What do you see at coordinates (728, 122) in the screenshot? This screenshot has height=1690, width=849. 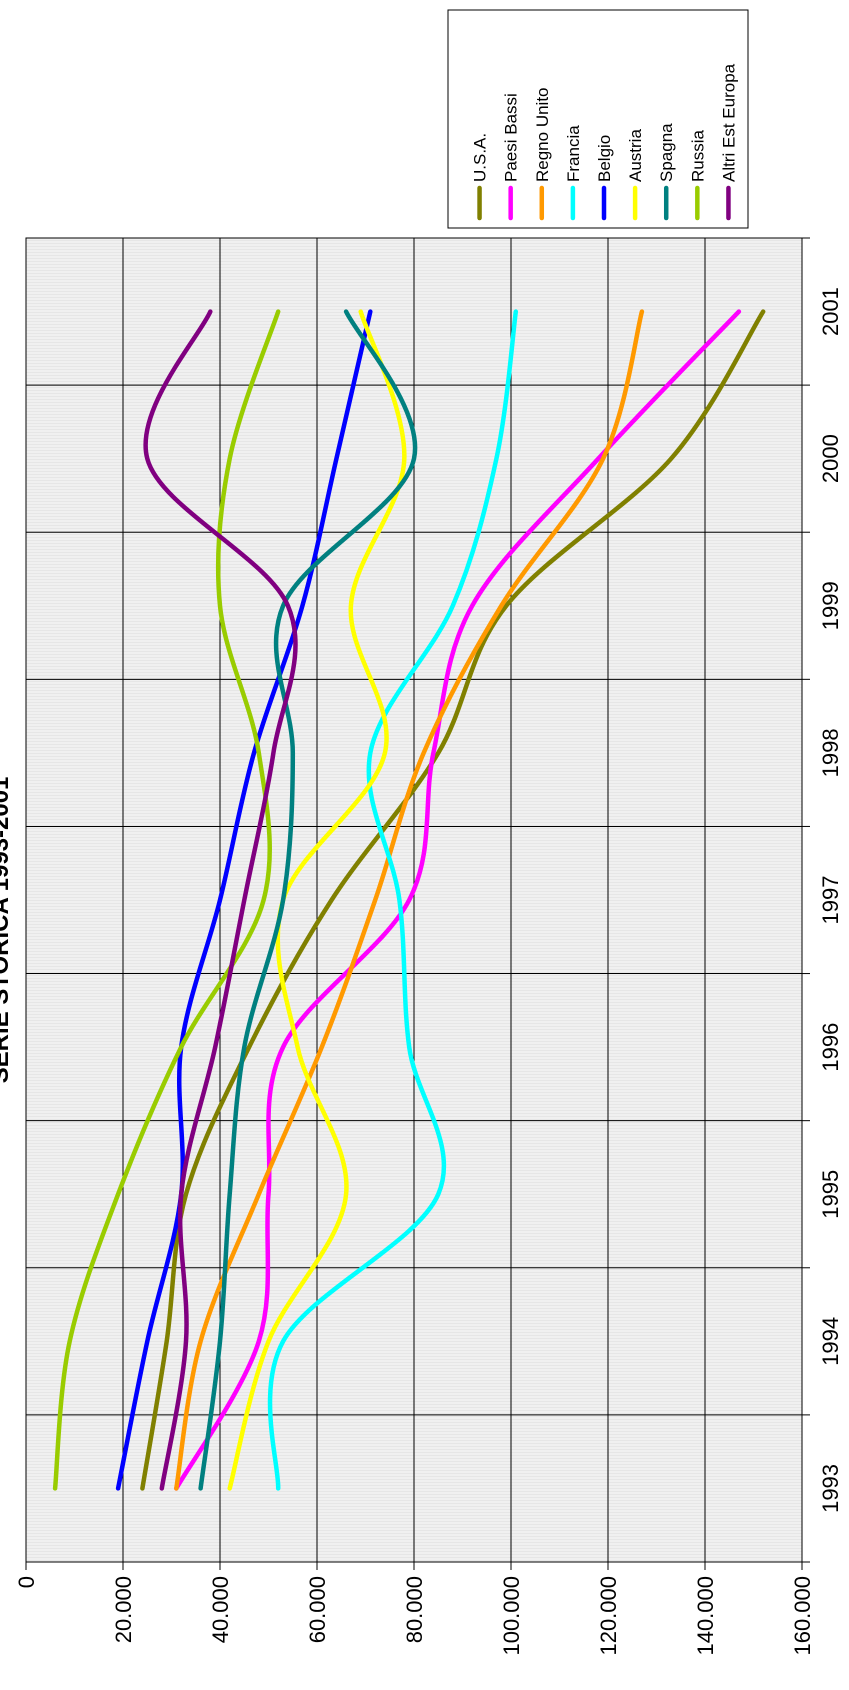 I see `legend-label-altri-est-europa: Altri Est Europa` at bounding box center [728, 122].